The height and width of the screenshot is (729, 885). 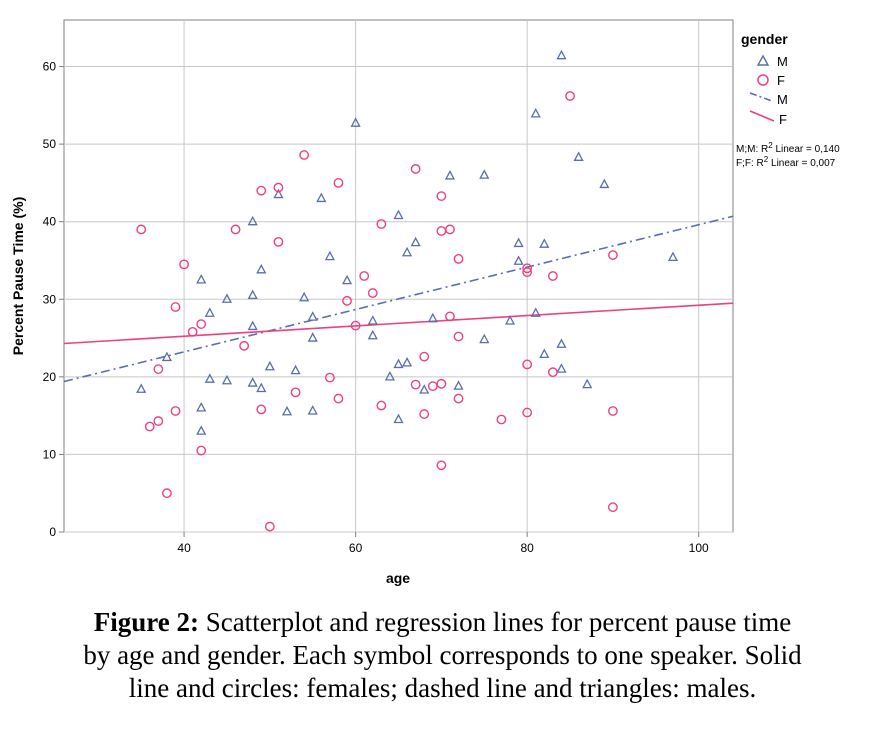 I want to click on legend-title: gender, so click(x=764, y=39).